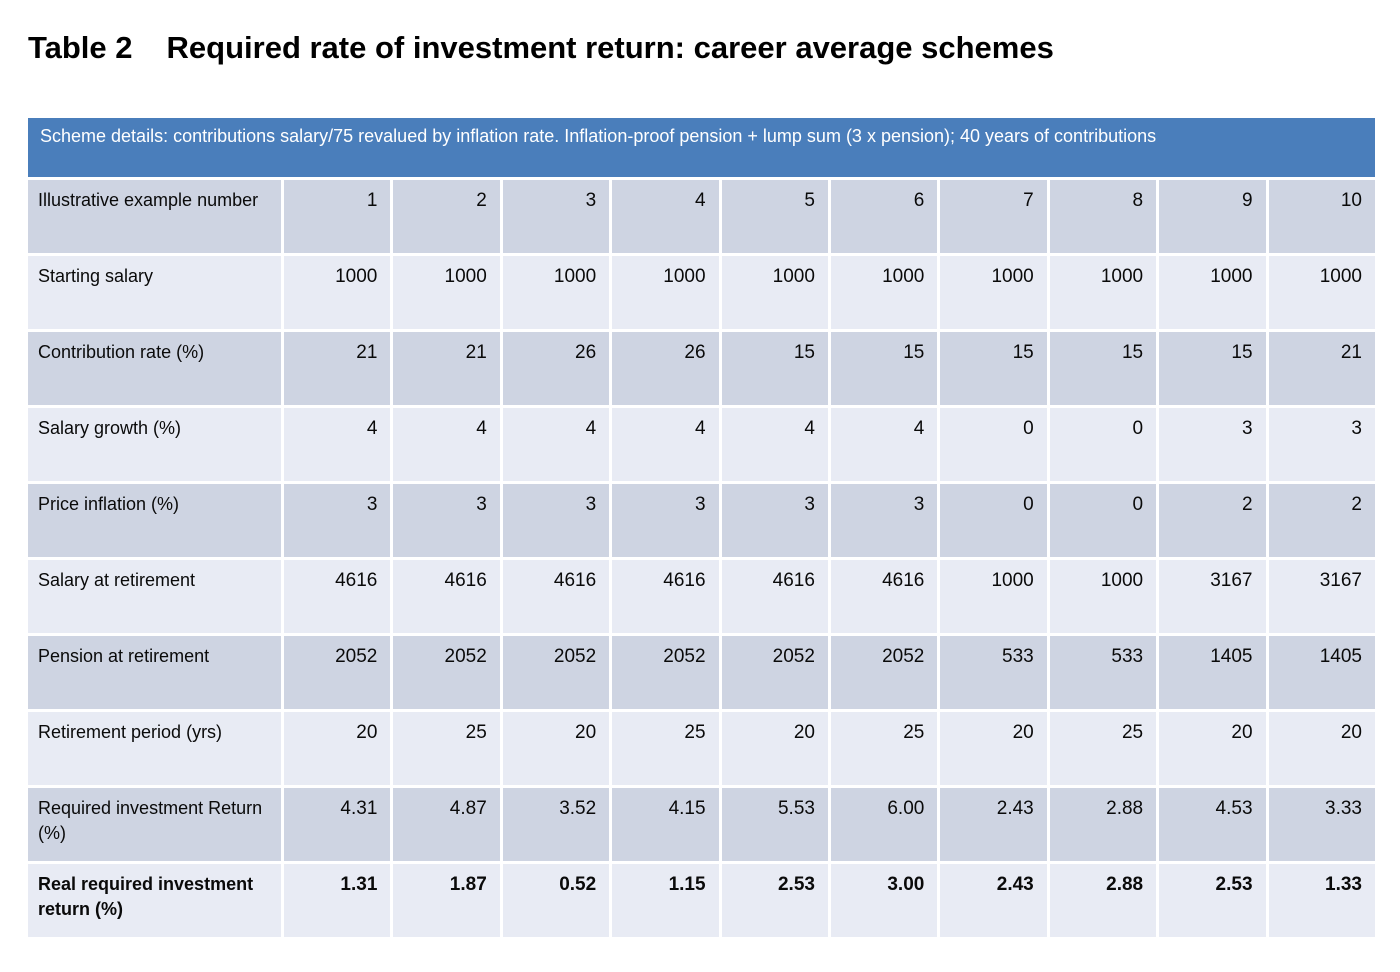  What do you see at coordinates (154, 672) in the screenshot?
I see `row-label: Pension at retirement` at bounding box center [154, 672].